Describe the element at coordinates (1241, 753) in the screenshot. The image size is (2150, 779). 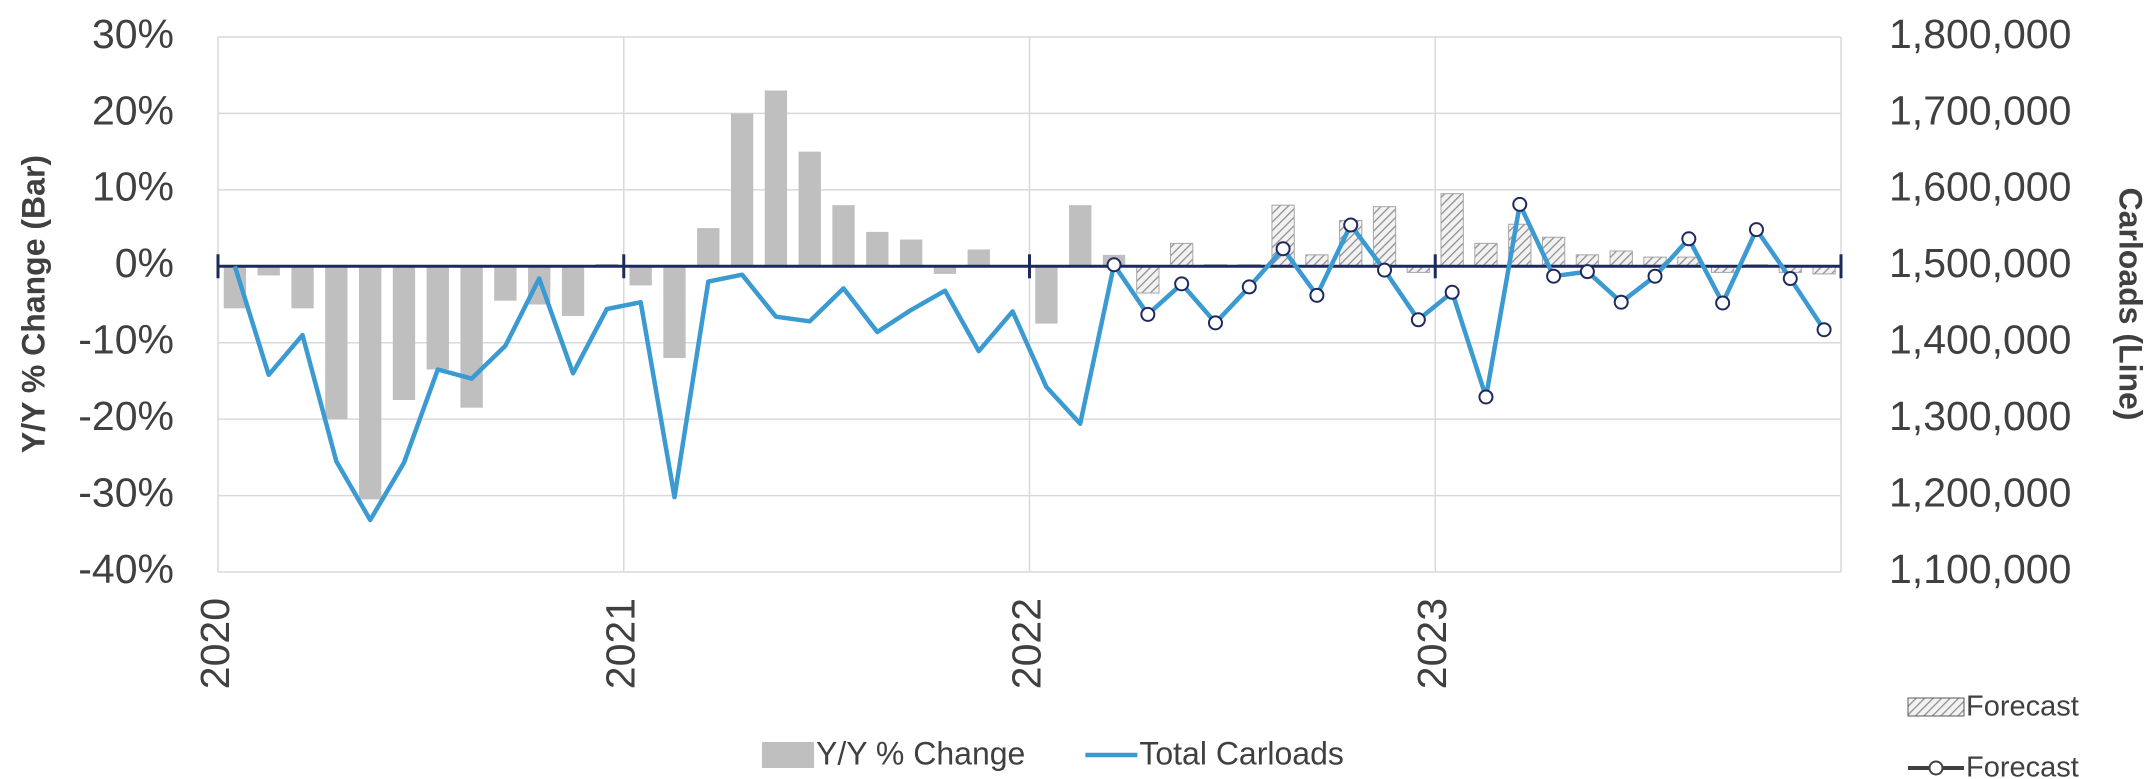
I see `legend-label: Total Carloads` at that location.